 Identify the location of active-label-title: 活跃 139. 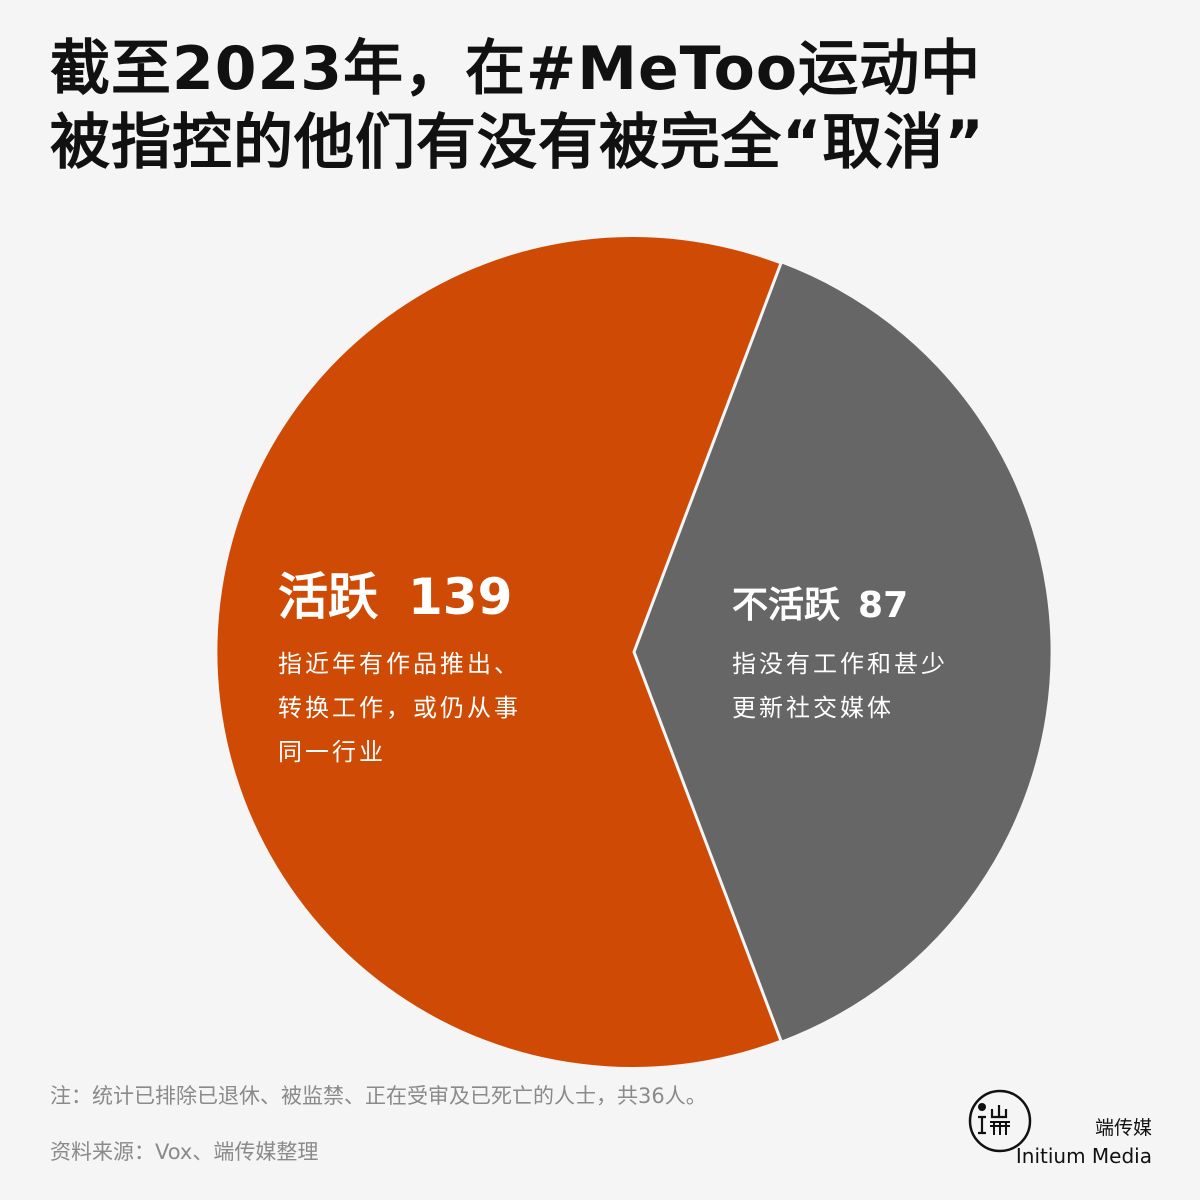
(428, 597).